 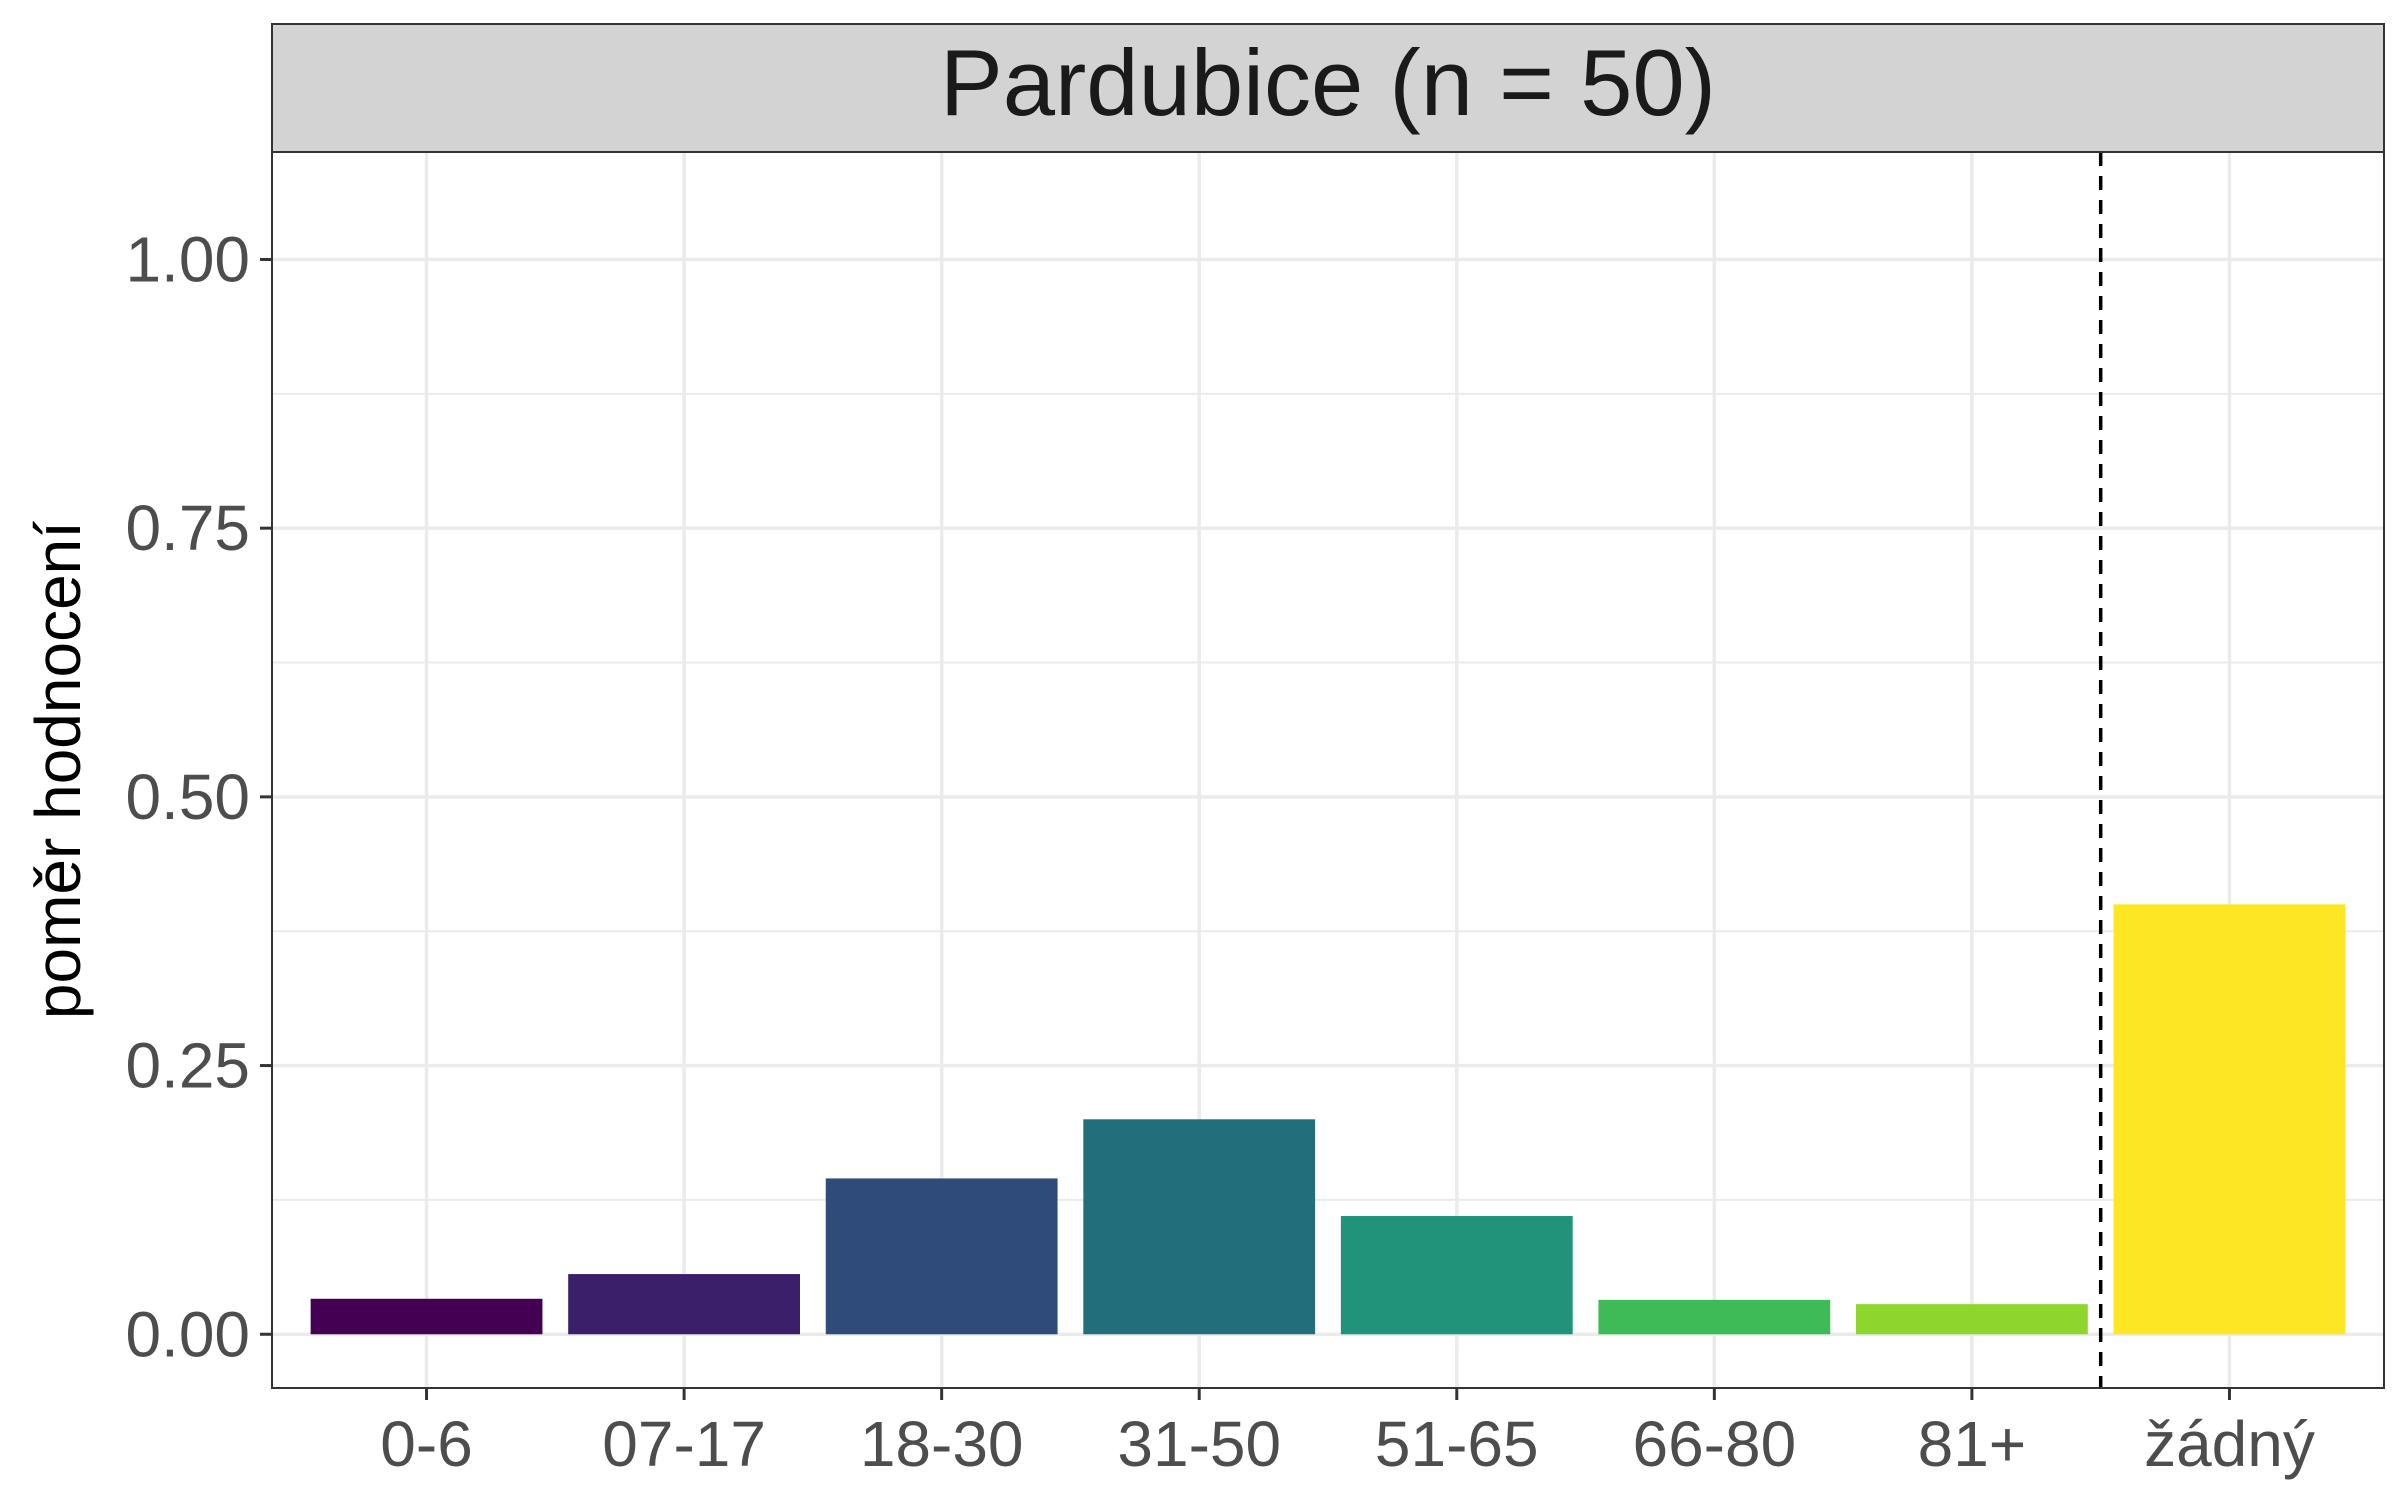 I want to click on y-tick-label: 1.00, so click(x=187, y=259).